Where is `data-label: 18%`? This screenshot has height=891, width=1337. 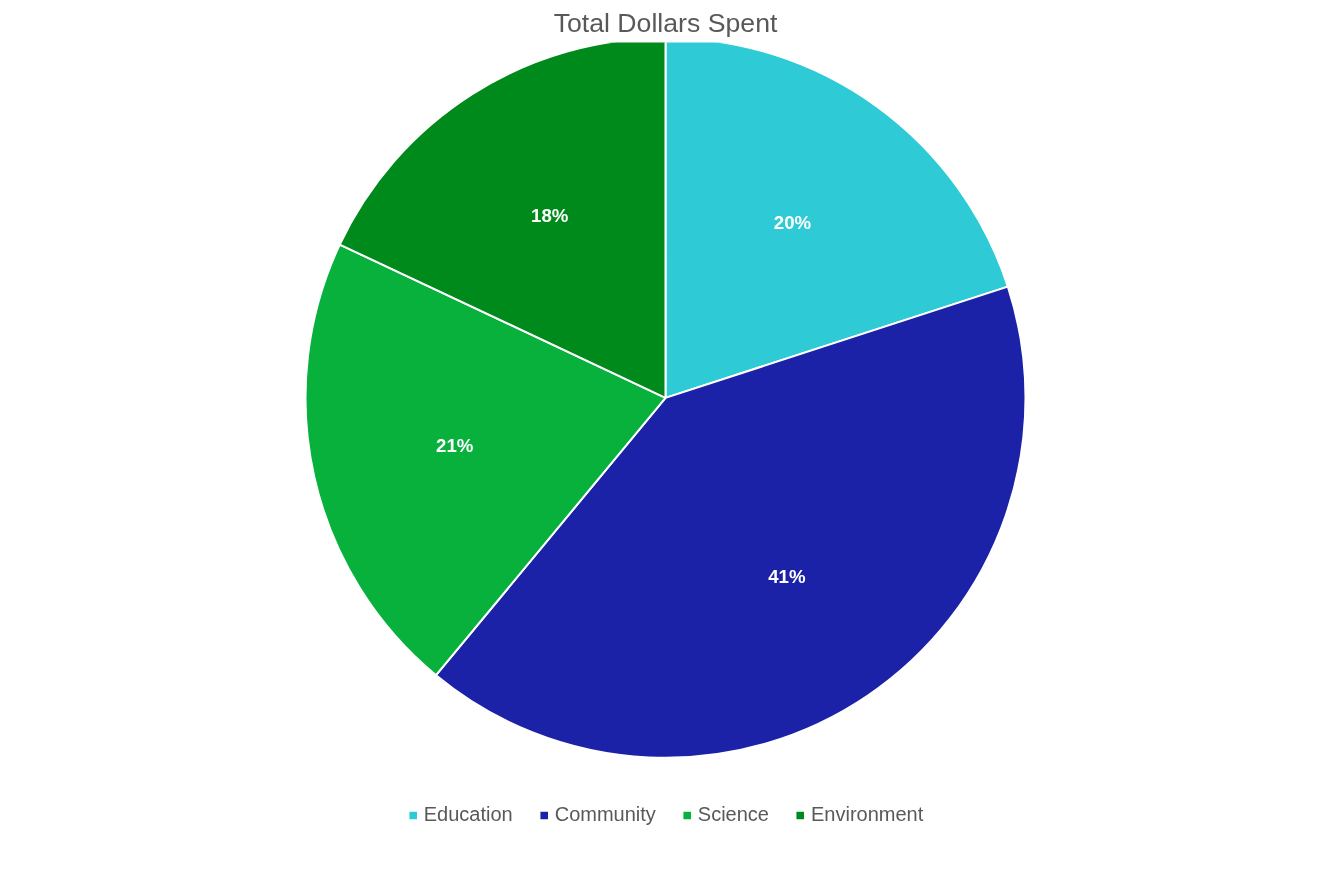
data-label: 18% is located at coordinates (550, 215).